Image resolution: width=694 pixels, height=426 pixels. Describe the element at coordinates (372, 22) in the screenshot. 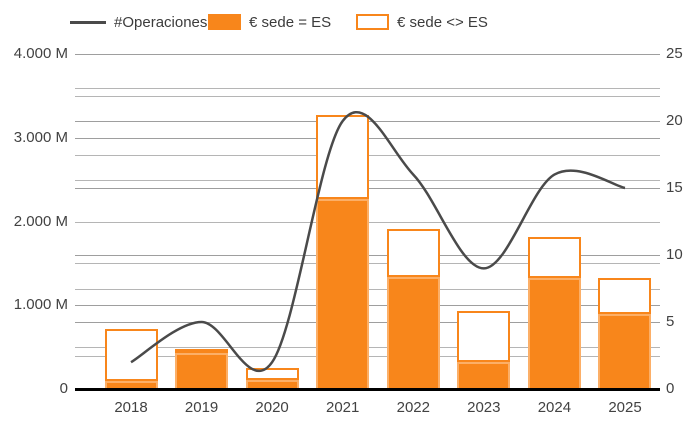

I see `outlined-bar-swatch-icon` at that location.